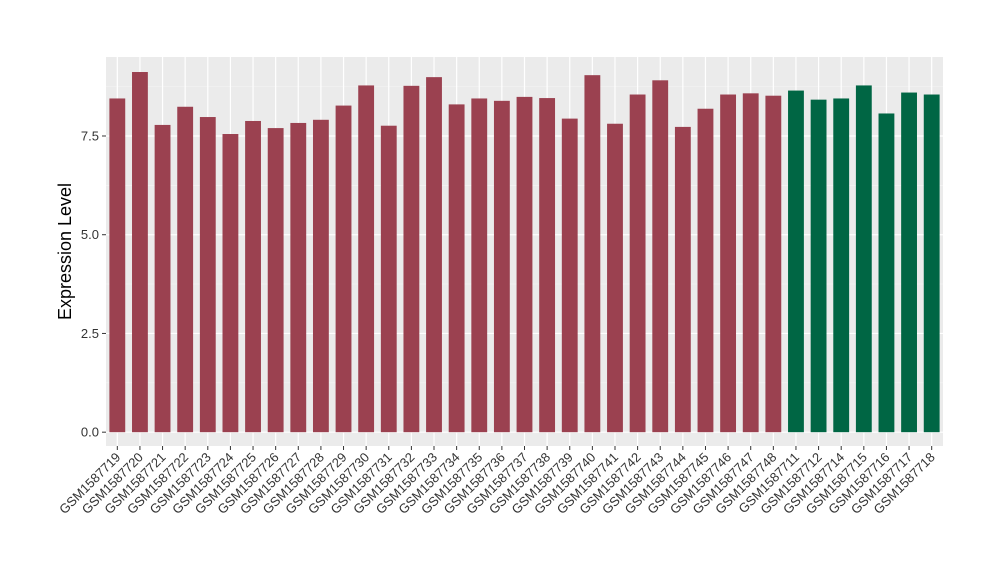 The width and height of the screenshot is (1000, 580). What do you see at coordinates (185, 269) in the screenshot?
I see `bar-GSM1587722` at bounding box center [185, 269].